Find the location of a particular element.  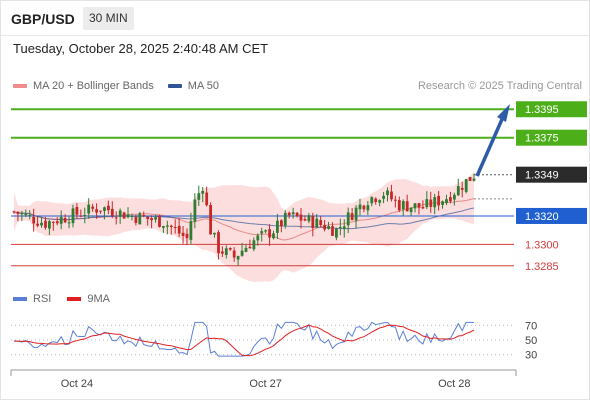

rsi-level-label: 30 is located at coordinates (531, 356).